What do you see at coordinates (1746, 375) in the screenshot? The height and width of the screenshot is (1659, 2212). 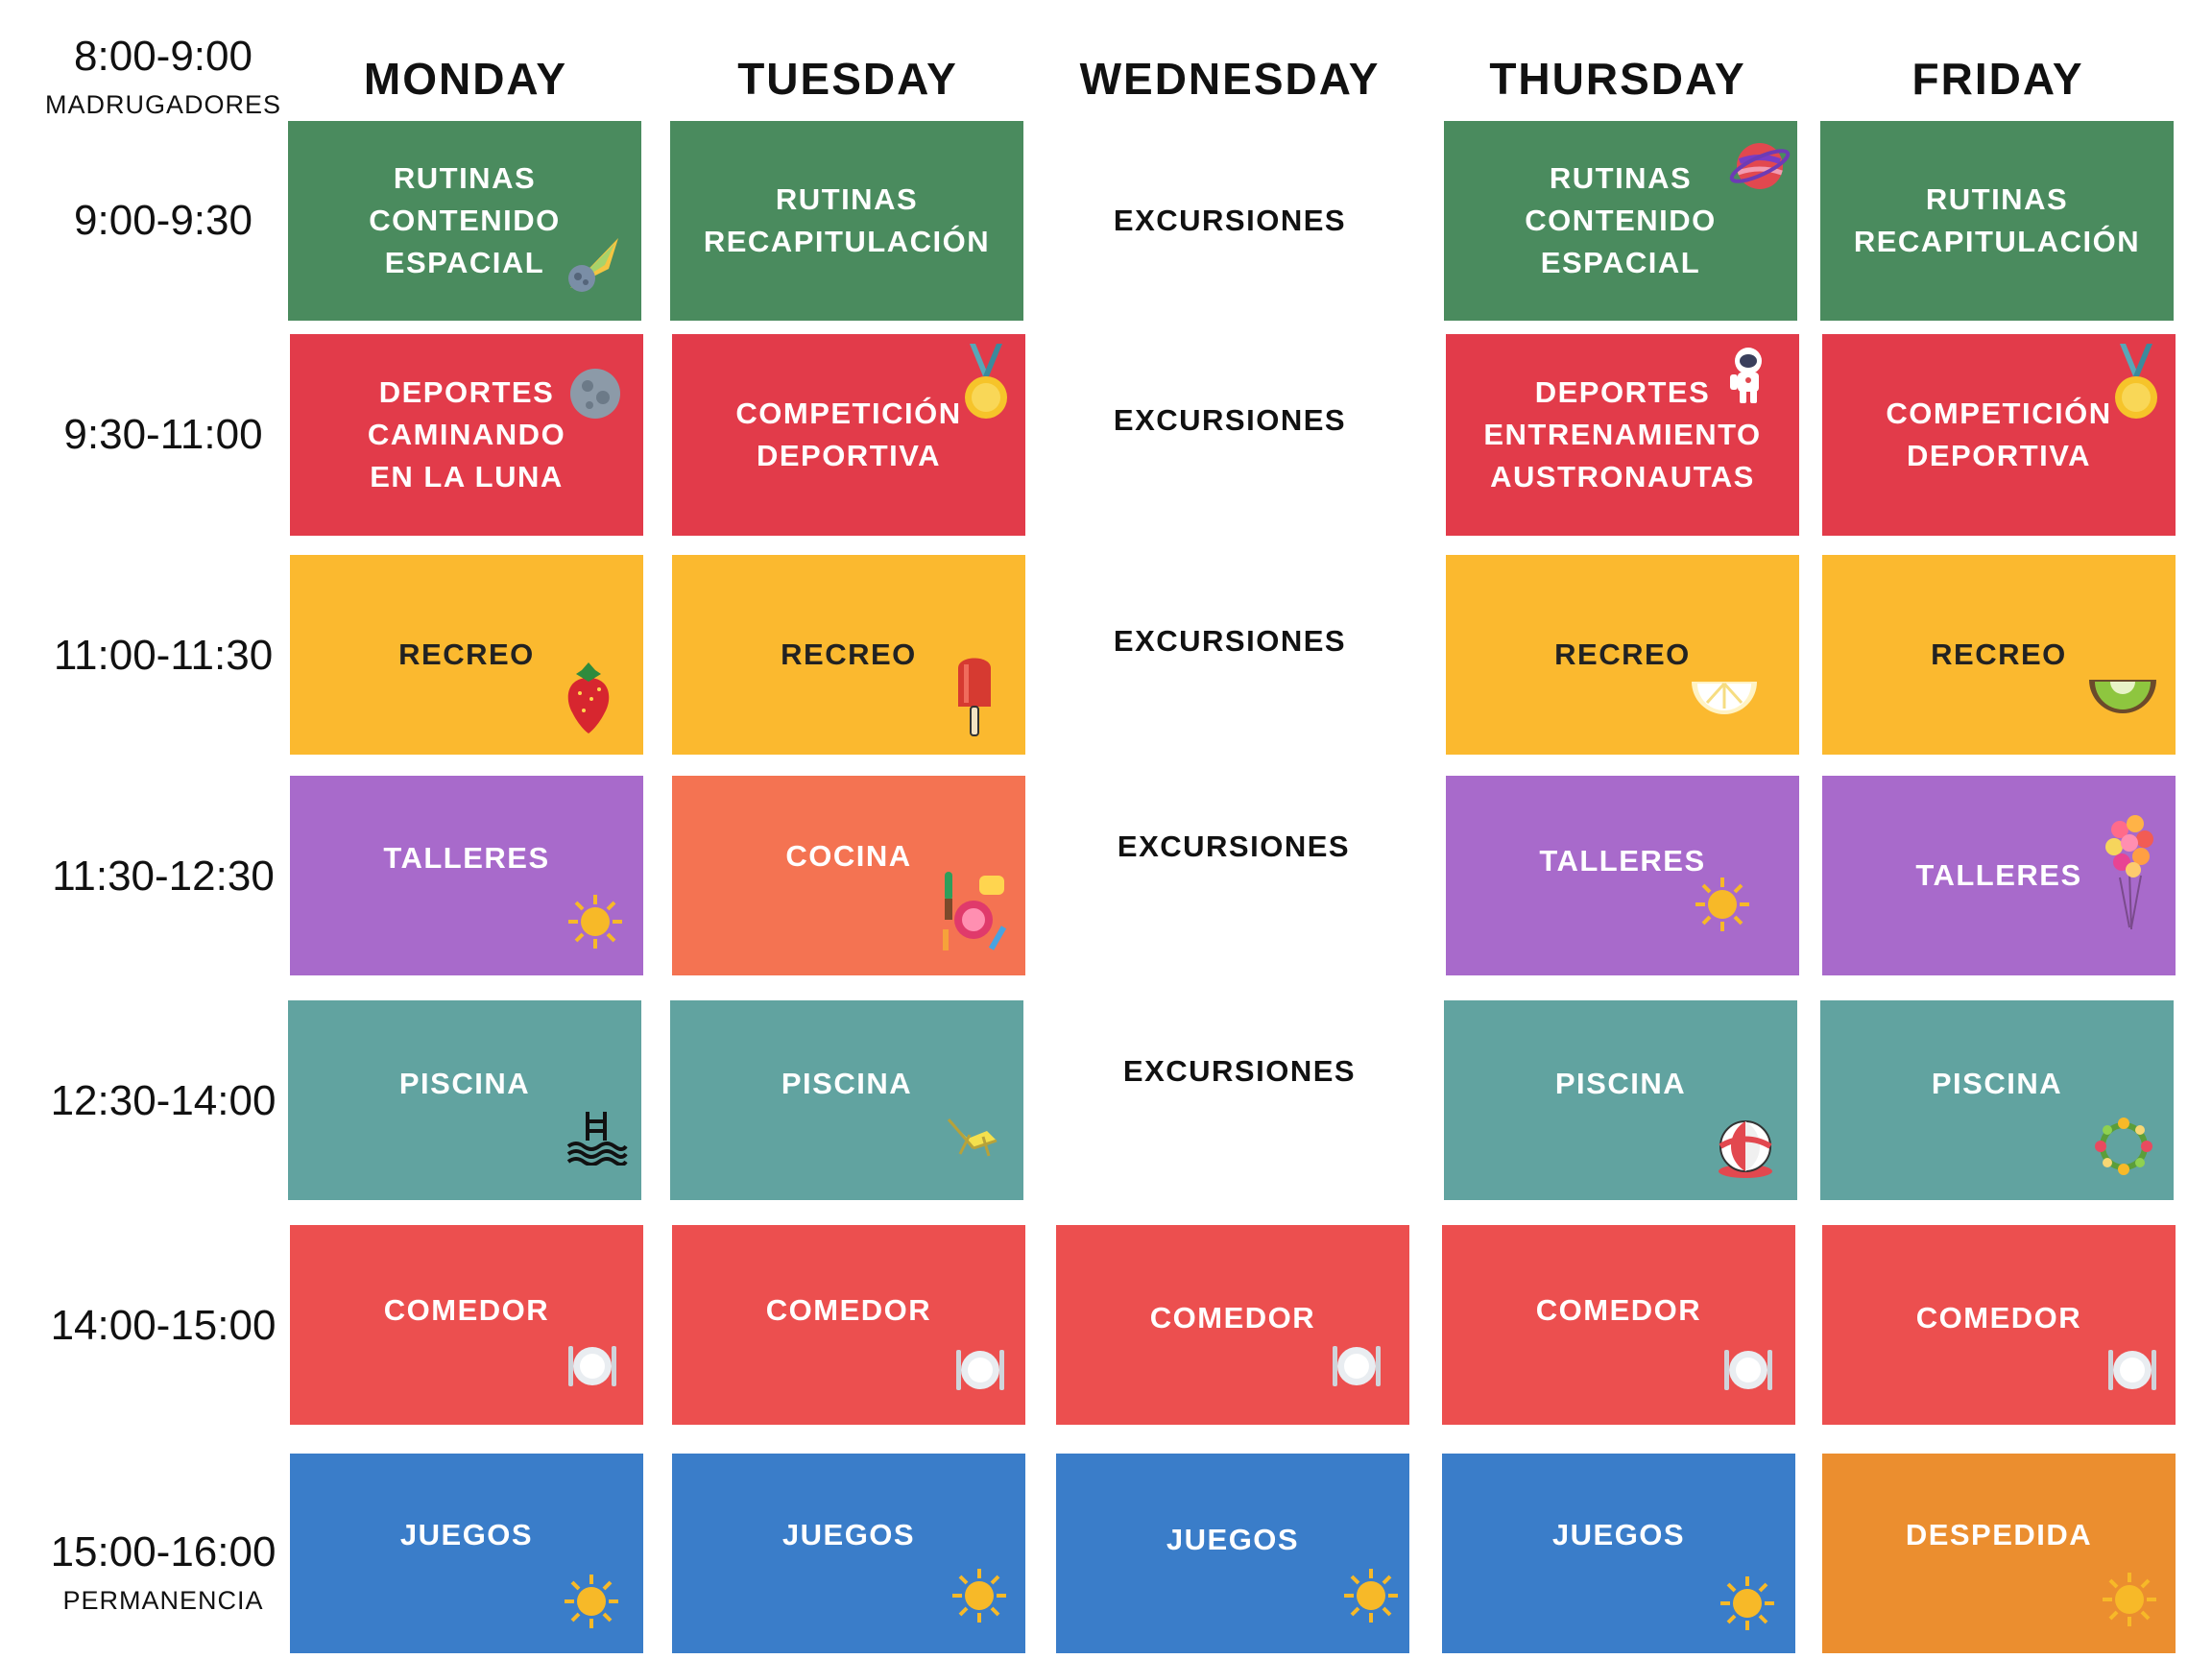 I see `astronaut-icon` at bounding box center [1746, 375].